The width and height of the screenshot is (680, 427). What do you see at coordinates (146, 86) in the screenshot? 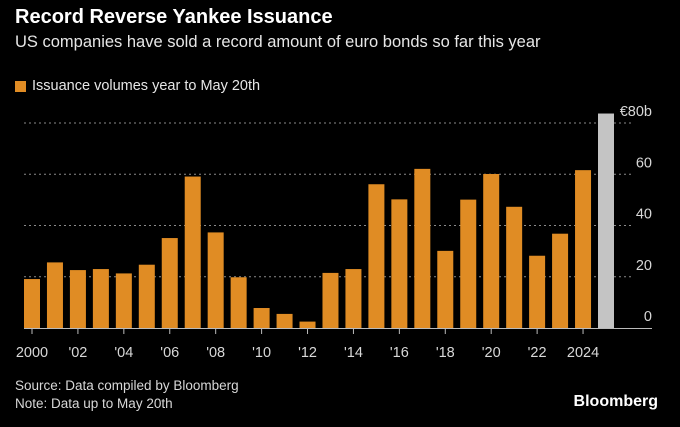
I see `legend-label: Issuance volumes year to May 20th` at bounding box center [146, 86].